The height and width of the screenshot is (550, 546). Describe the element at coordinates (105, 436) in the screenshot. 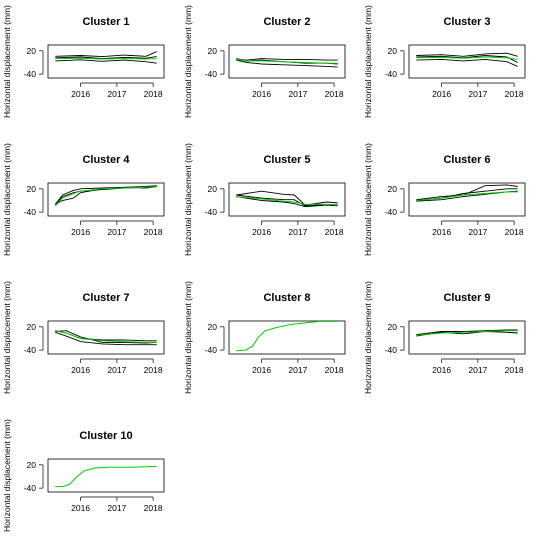

I see `panel-title: Cluster 10` at that location.